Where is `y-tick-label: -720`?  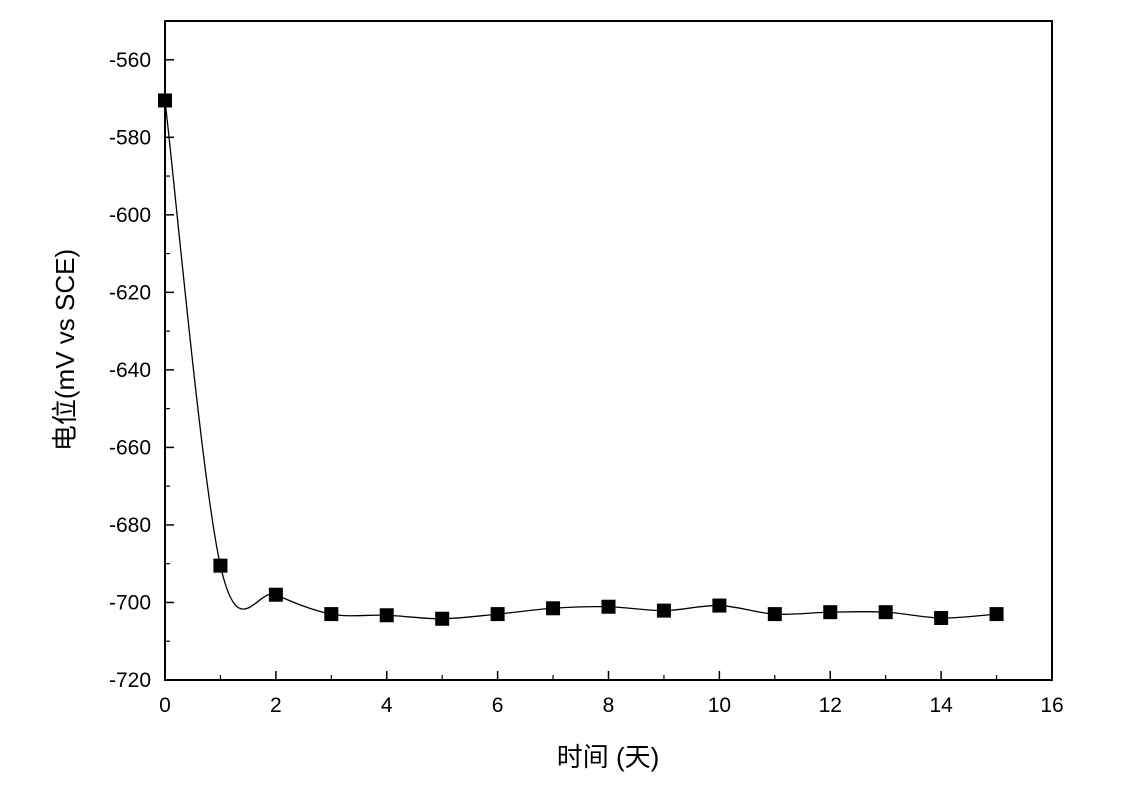 y-tick-label: -720 is located at coordinates (130, 680).